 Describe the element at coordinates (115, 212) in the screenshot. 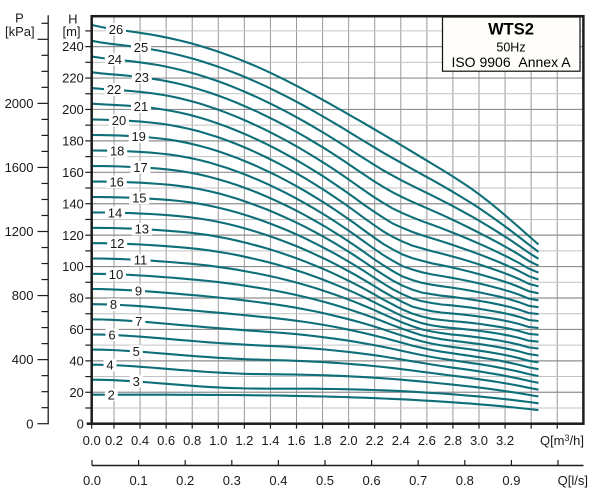

I see `svg-text: 14` at that location.